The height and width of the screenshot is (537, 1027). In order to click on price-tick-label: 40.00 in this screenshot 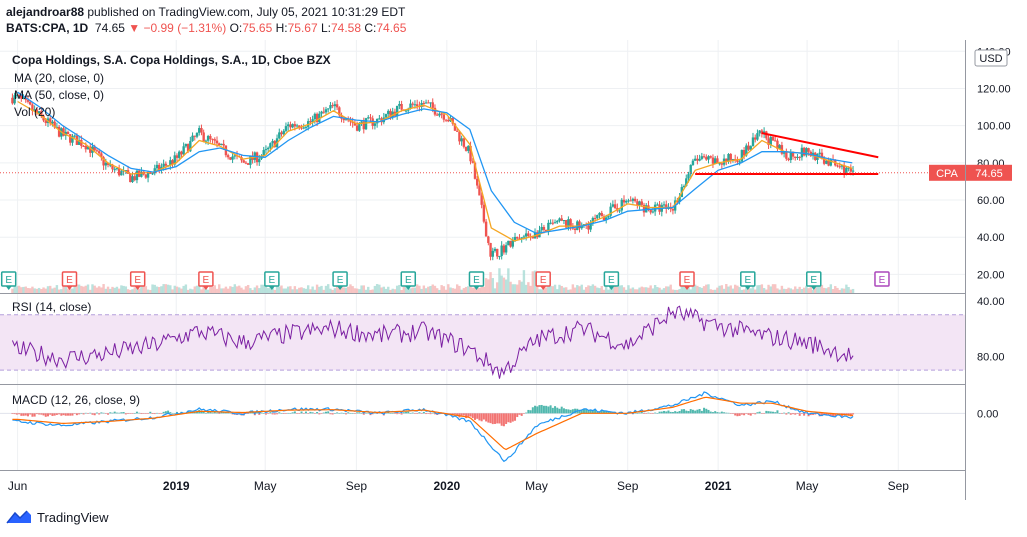, I will do `click(991, 238)`.